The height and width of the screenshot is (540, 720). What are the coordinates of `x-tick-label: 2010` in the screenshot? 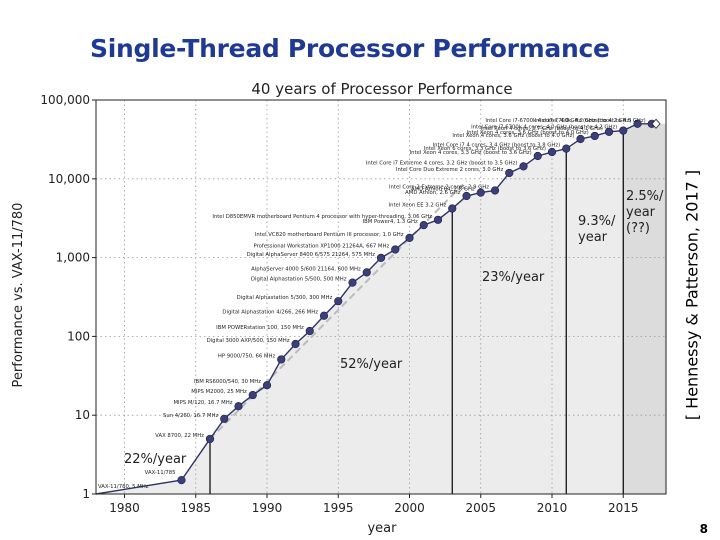 It's located at (552, 508).